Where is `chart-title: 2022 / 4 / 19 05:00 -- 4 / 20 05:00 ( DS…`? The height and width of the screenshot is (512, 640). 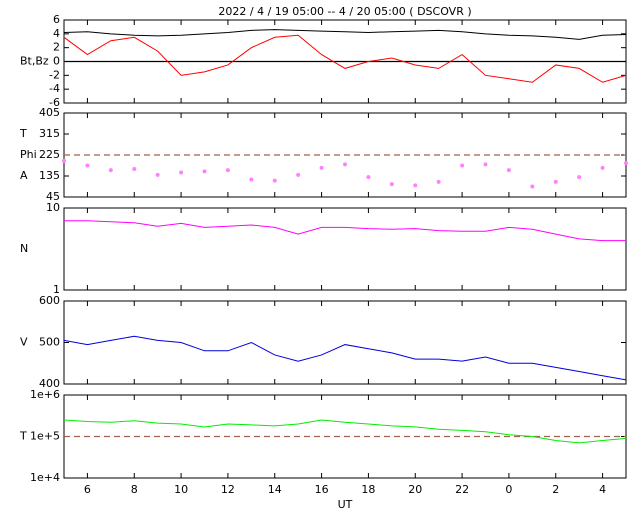 chart-title: 2022 / 4 / 19 05:00 -- 4 / 20 05:00 ( DS… is located at coordinates (344, 11).